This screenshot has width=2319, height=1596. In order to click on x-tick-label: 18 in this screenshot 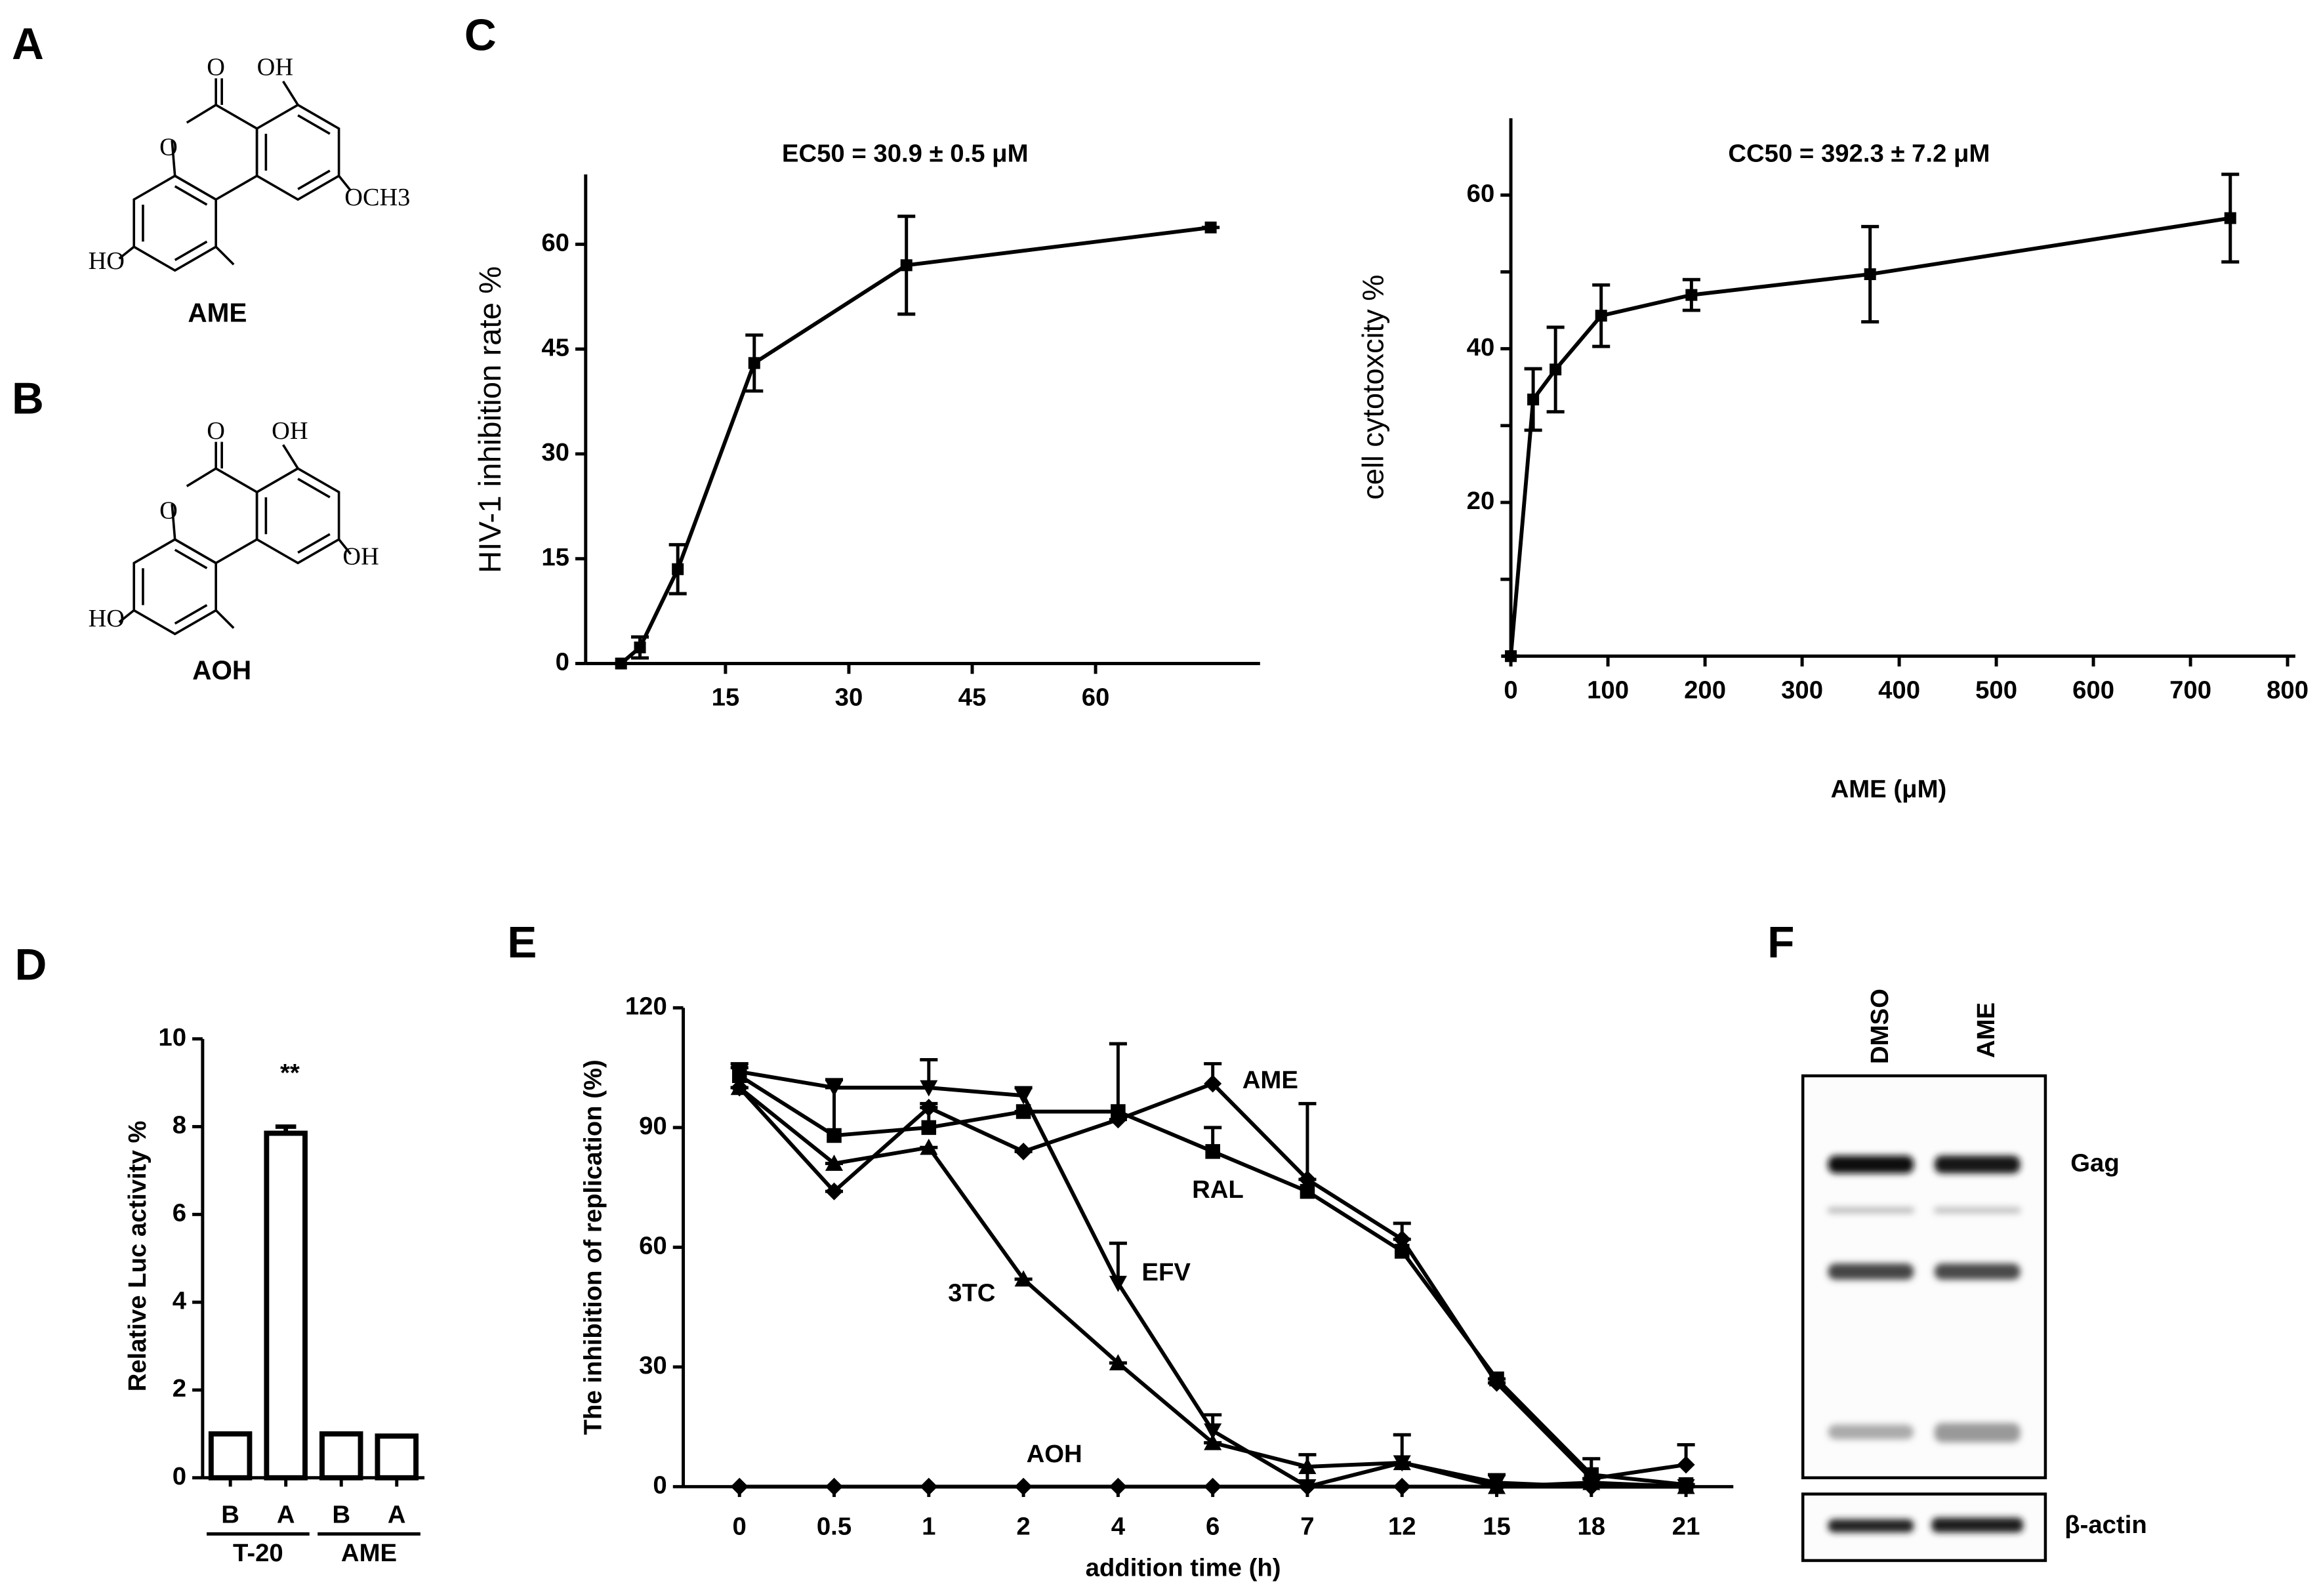, I will do `click(1591, 1527)`.